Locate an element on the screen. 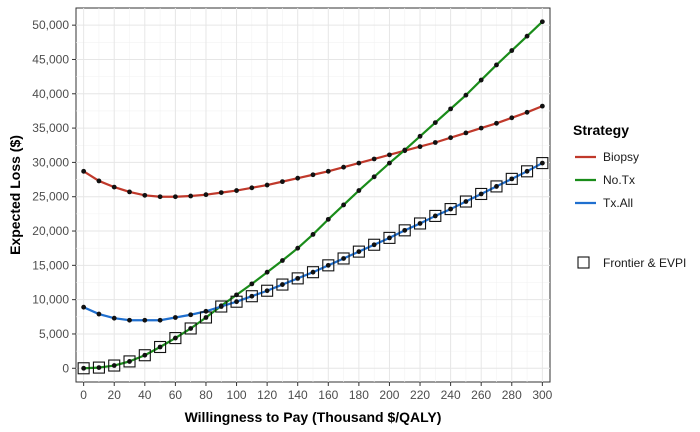 This screenshot has width=700, height=432. y-tick-label: 15,000 is located at coordinates (50, 265).